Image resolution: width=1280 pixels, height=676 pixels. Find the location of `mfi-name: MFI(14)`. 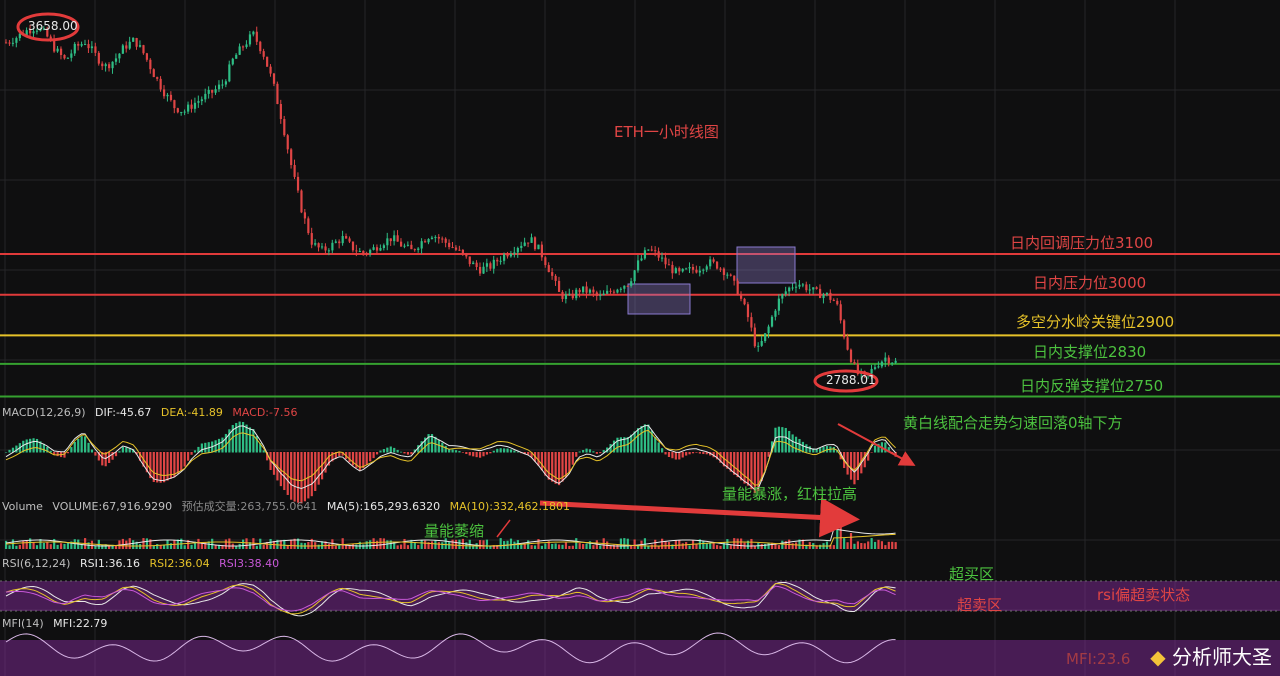

mfi-name: MFI(14) is located at coordinates (23, 623).